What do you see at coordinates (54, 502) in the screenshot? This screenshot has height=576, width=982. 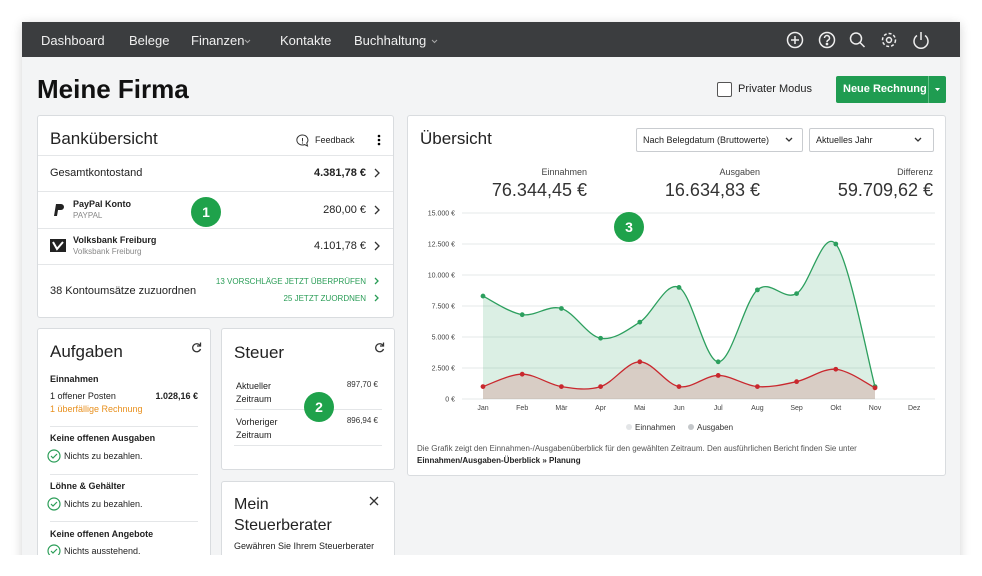 I see `check-icons` at bounding box center [54, 502].